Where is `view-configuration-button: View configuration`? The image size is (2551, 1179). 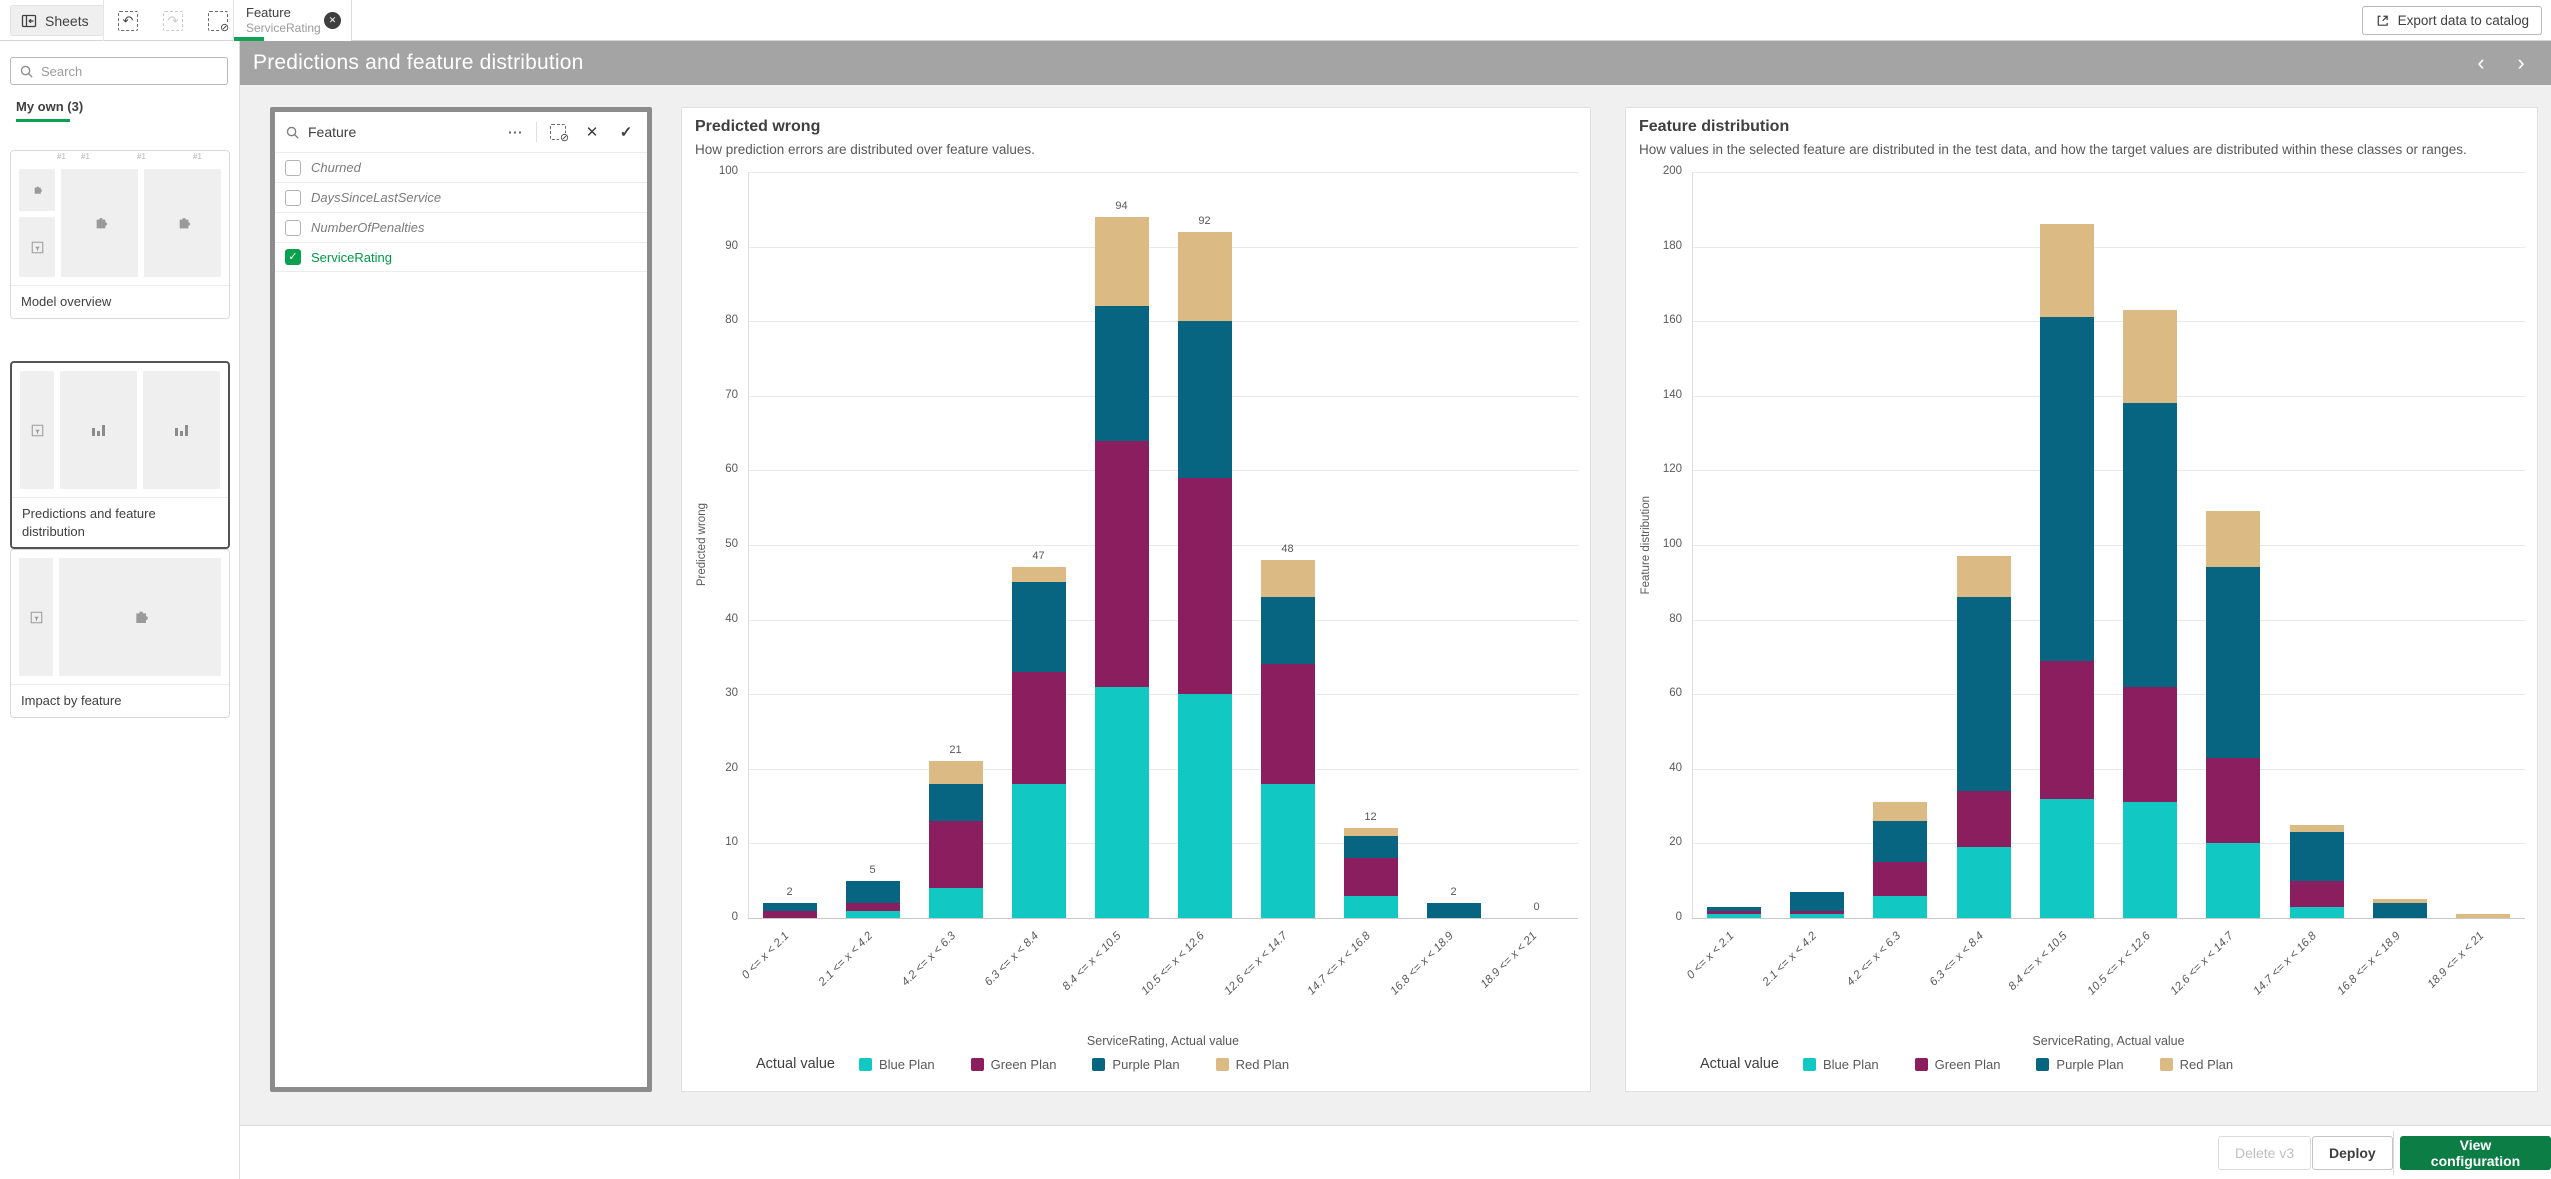 view-configuration-button: View configuration is located at coordinates (2475, 1153).